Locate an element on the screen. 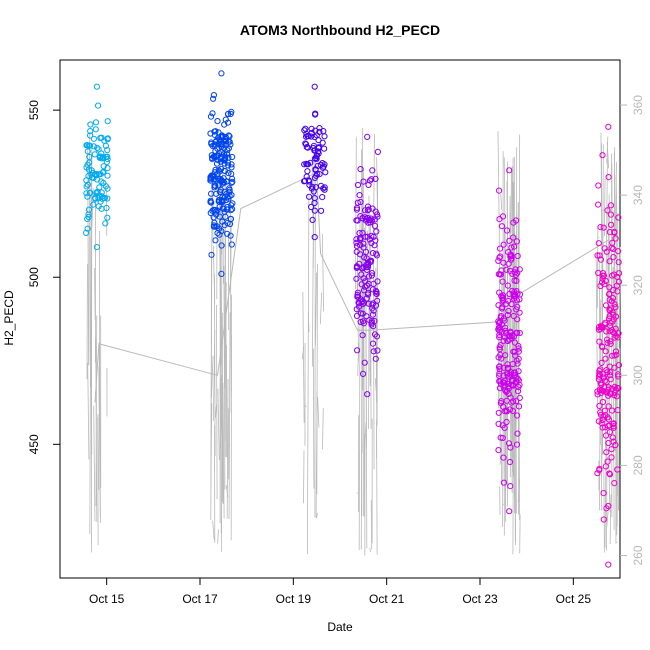 The image size is (650, 650). x-axis-label: Date is located at coordinates (340, 627).